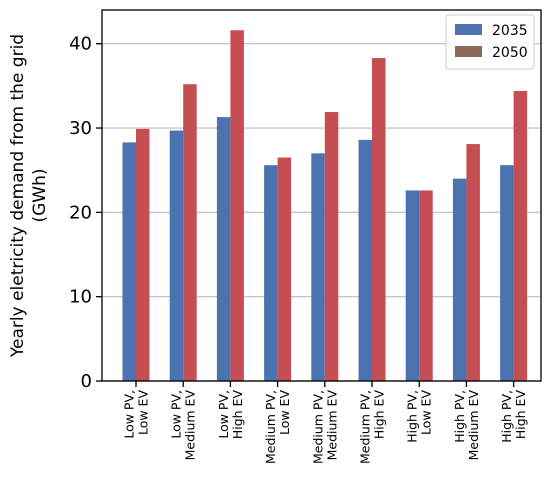 This screenshot has width=550, height=488. Describe the element at coordinates (317, 427) in the screenshot. I see `x-tick-label-4-line-0: Medium PV,` at that location.